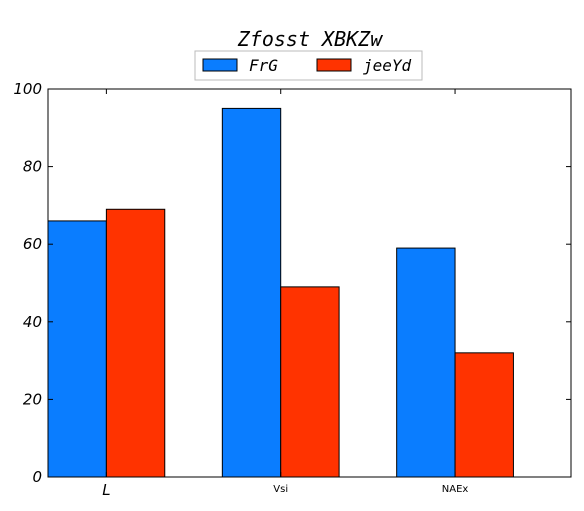 This screenshot has height=511, width=584. I want to click on bar-FrG-NAEx, so click(426, 362).